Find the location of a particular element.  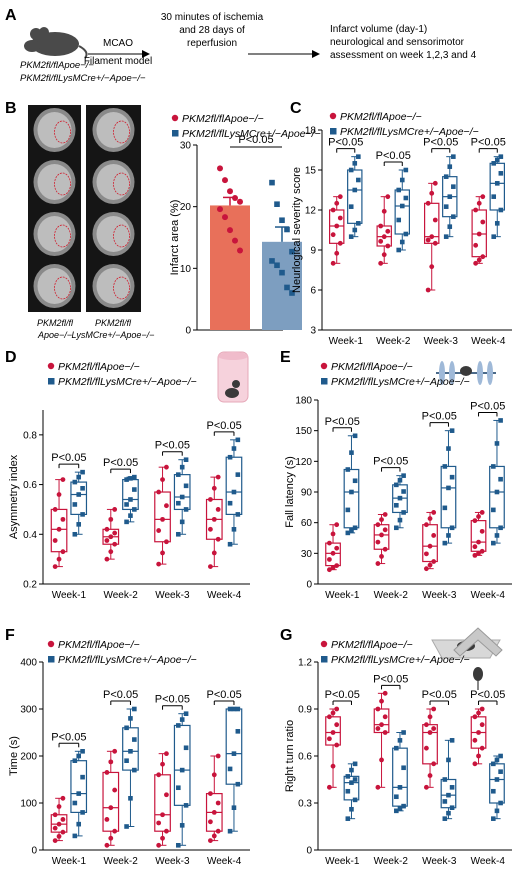

y-tick-label: 9 is located at coordinates (313, 251).